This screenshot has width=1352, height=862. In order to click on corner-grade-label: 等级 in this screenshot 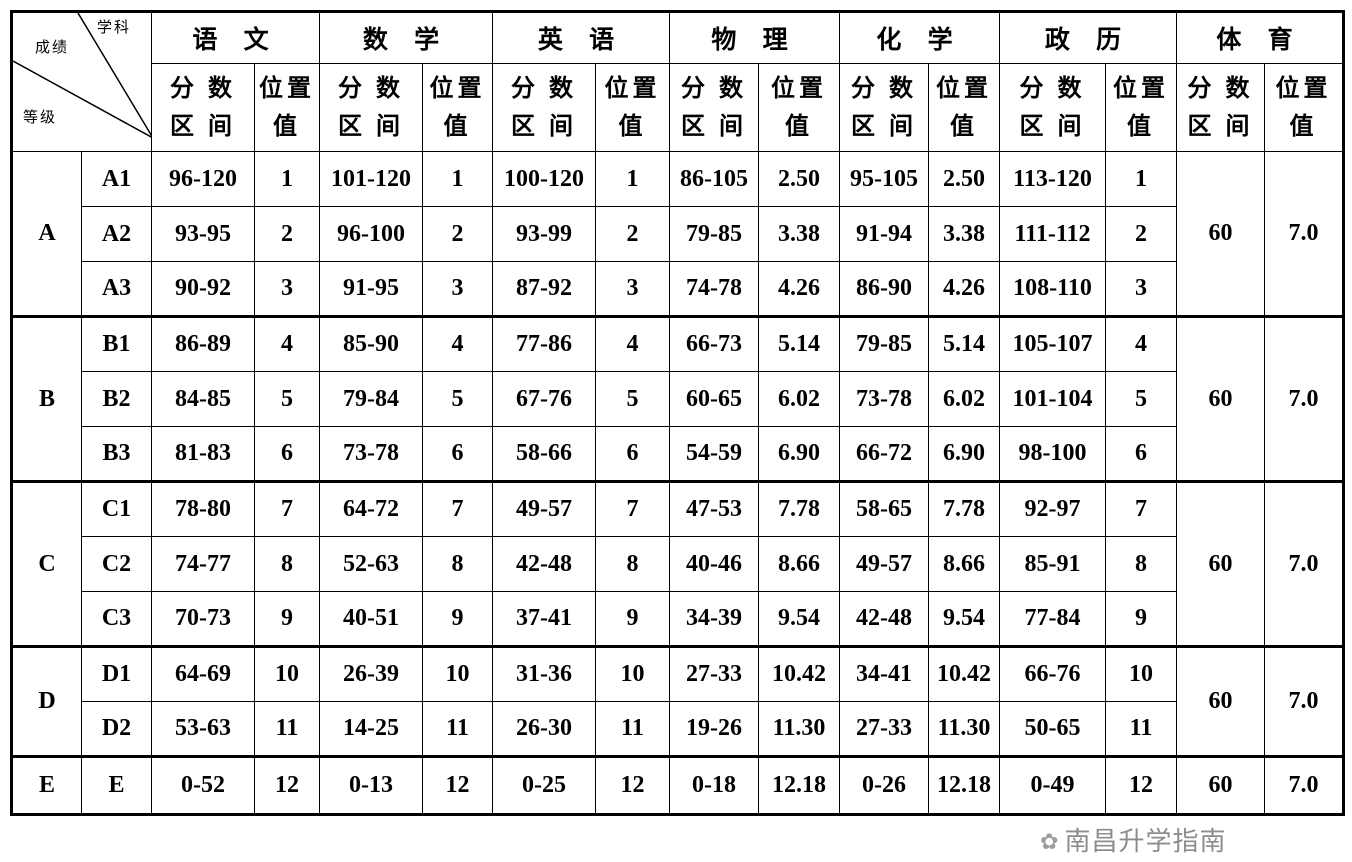, I will do `click(40, 118)`.